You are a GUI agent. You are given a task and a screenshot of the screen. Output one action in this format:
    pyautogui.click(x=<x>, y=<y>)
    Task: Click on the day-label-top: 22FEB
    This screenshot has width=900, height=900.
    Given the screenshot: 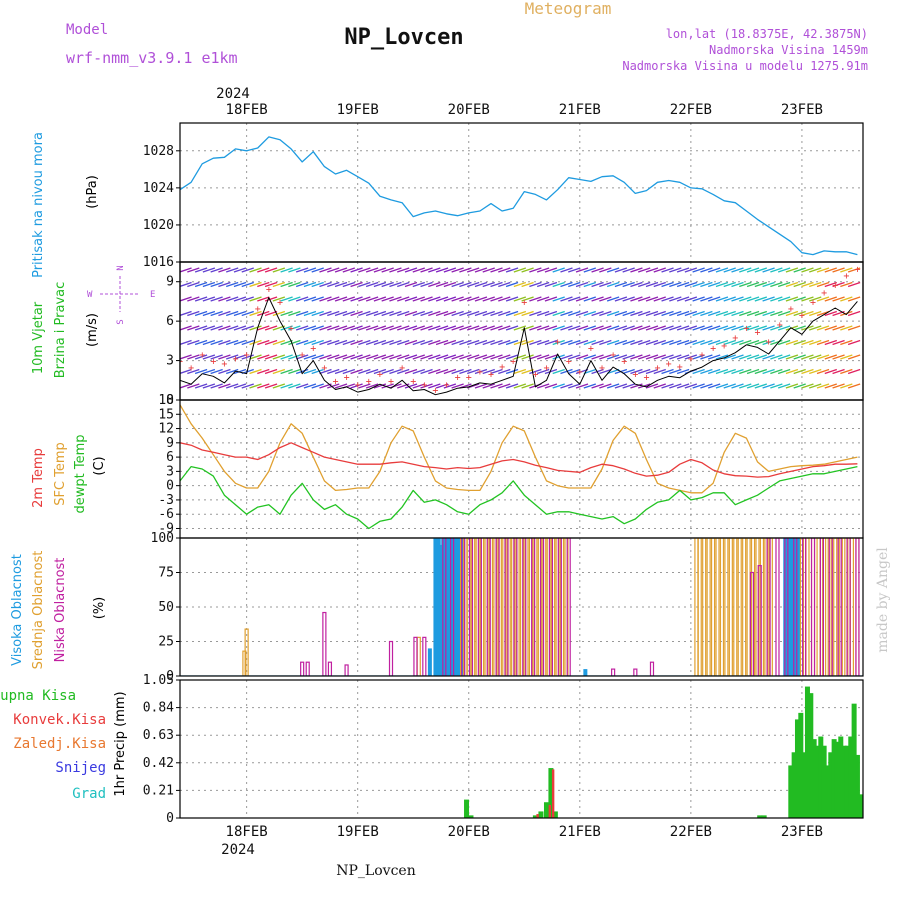 What is the action you would take?
    pyautogui.click(x=691, y=110)
    